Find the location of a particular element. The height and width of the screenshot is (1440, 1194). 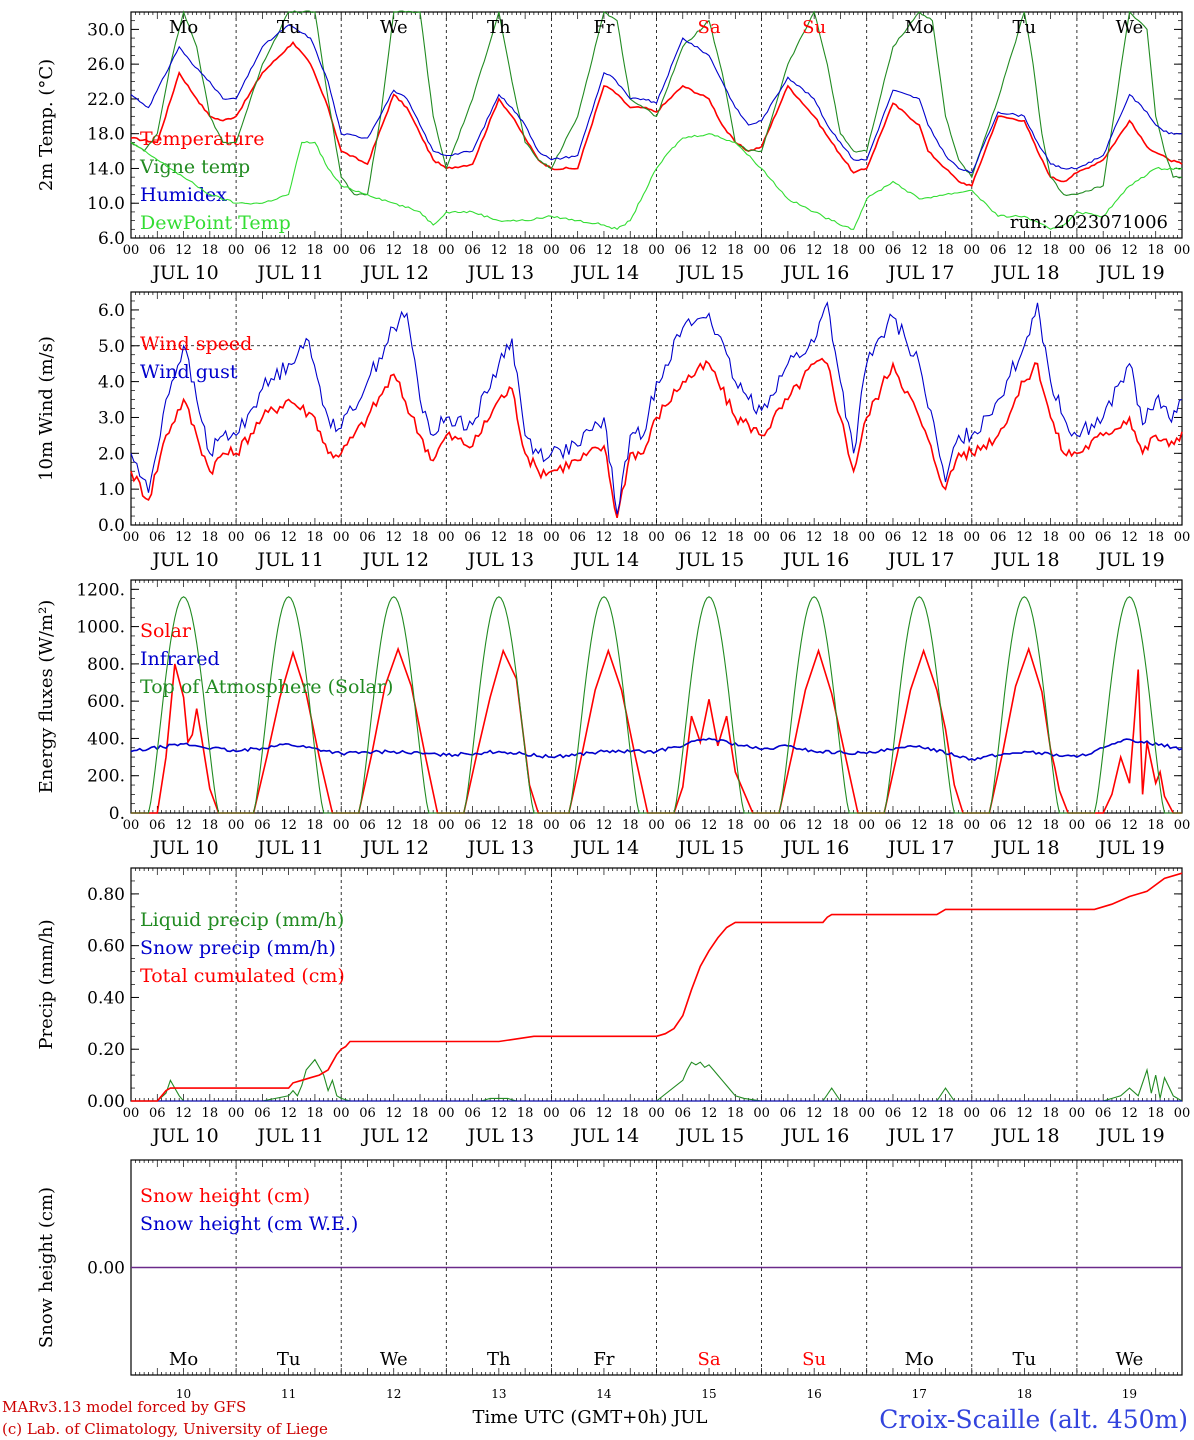

legend-vigne-temp: Vigne temp is located at coordinates (194, 167).